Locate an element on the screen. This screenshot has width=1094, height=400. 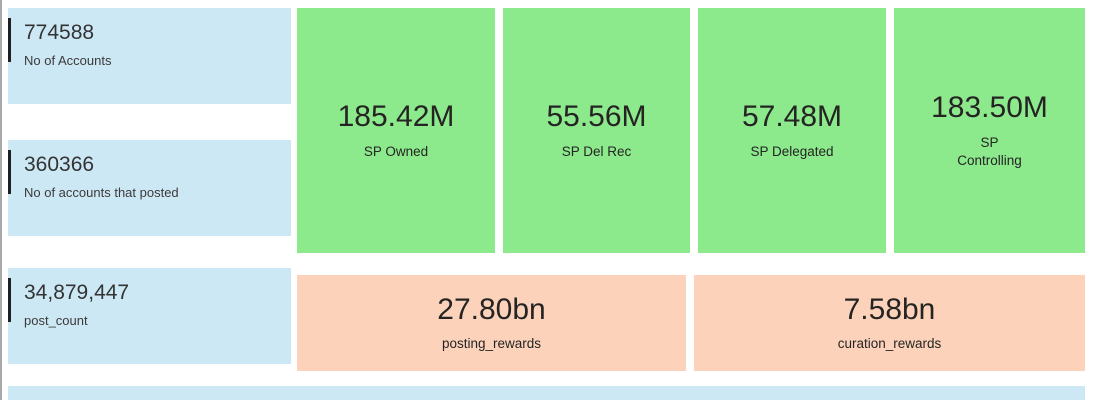
kpi-label: SP Owned is located at coordinates (396, 151).